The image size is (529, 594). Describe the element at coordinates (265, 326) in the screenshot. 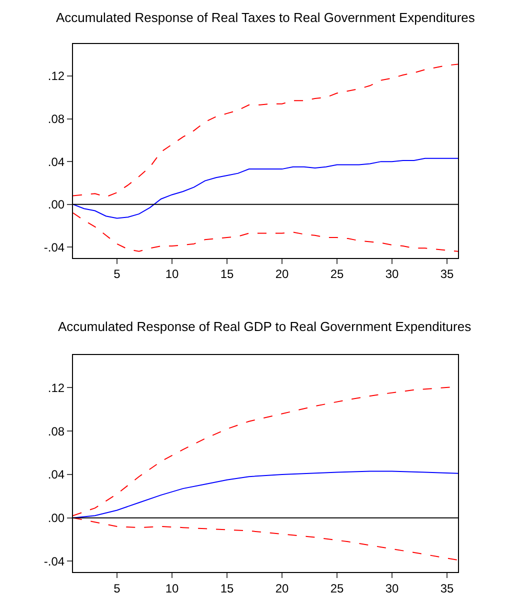

I see `chart-title: Accumulated Response of Real GDP to Real Government Expenditures` at that location.